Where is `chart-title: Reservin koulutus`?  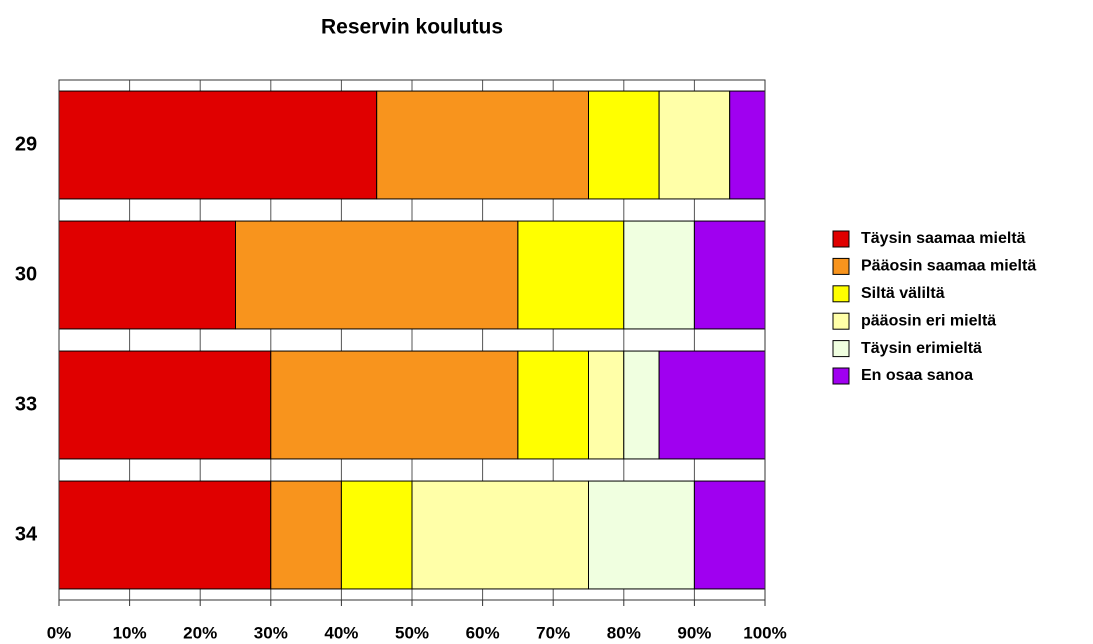
chart-title: Reservin koulutus is located at coordinates (412, 27).